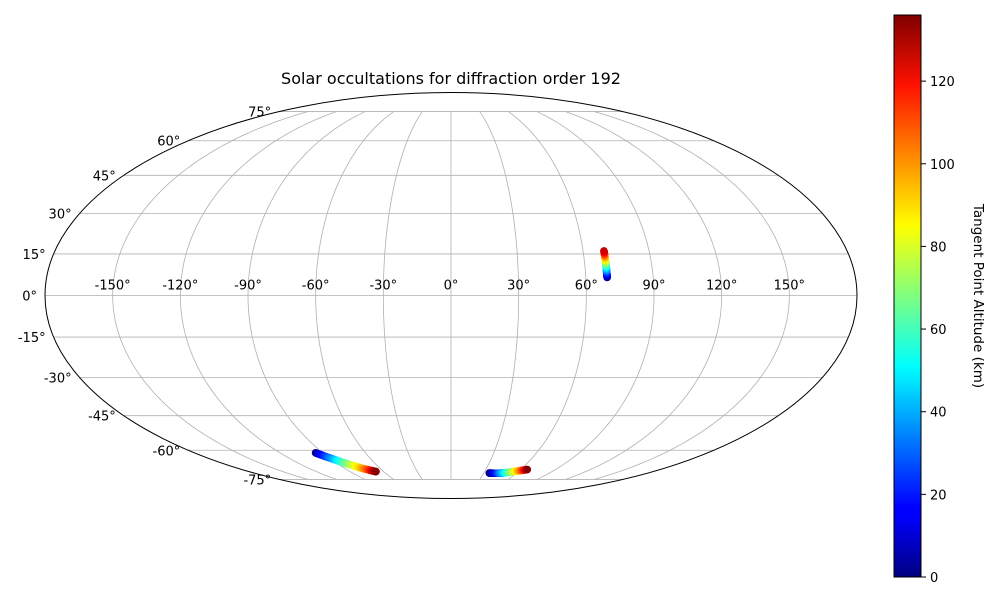  I want to click on data-points, so click(461, 362).